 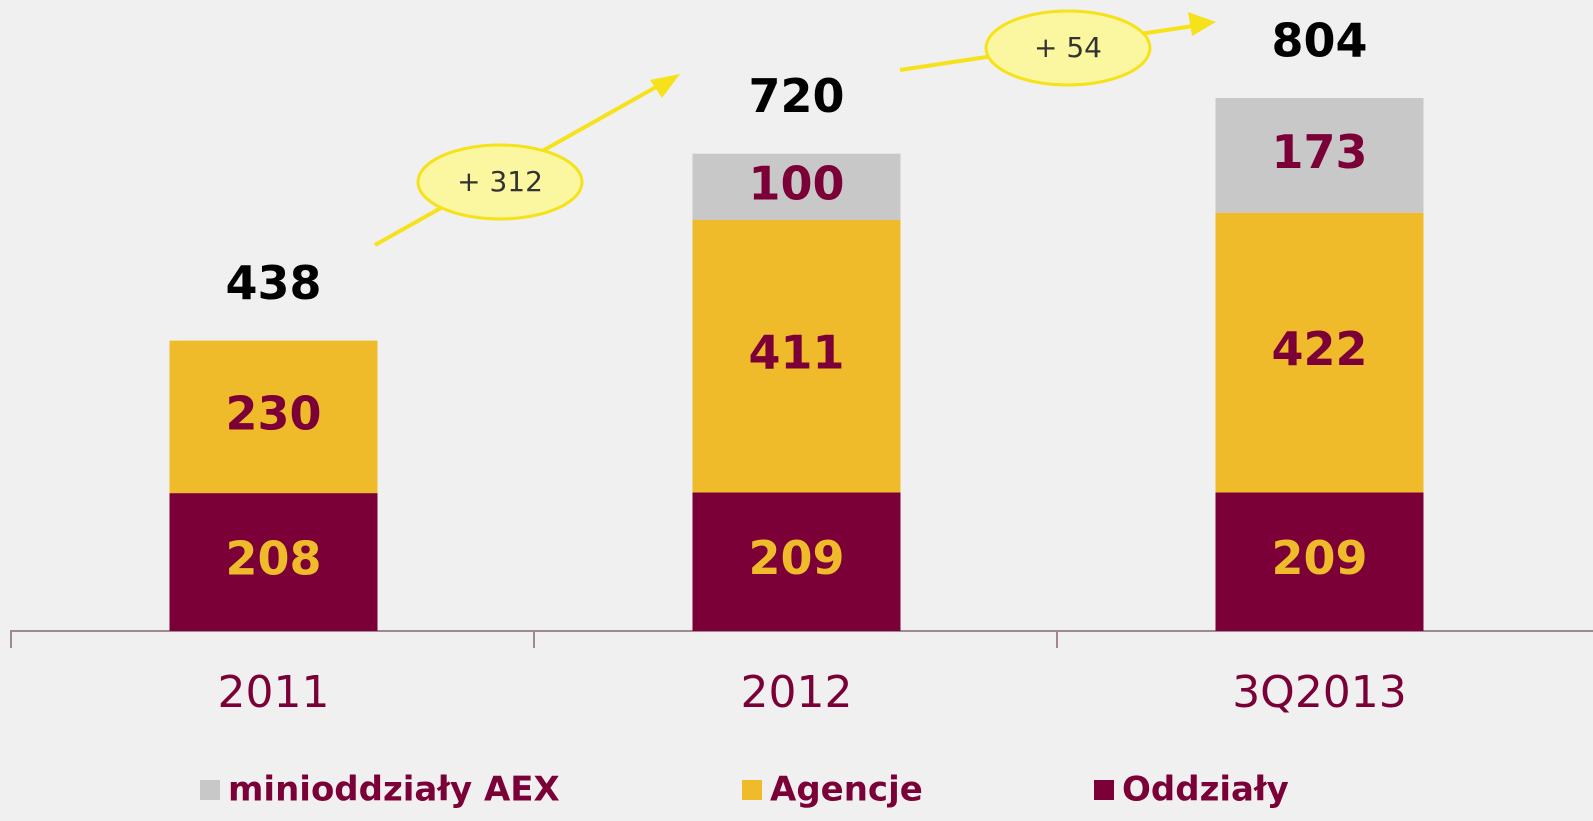 What do you see at coordinates (796, 96) in the screenshot?
I see `total-label: 720` at bounding box center [796, 96].